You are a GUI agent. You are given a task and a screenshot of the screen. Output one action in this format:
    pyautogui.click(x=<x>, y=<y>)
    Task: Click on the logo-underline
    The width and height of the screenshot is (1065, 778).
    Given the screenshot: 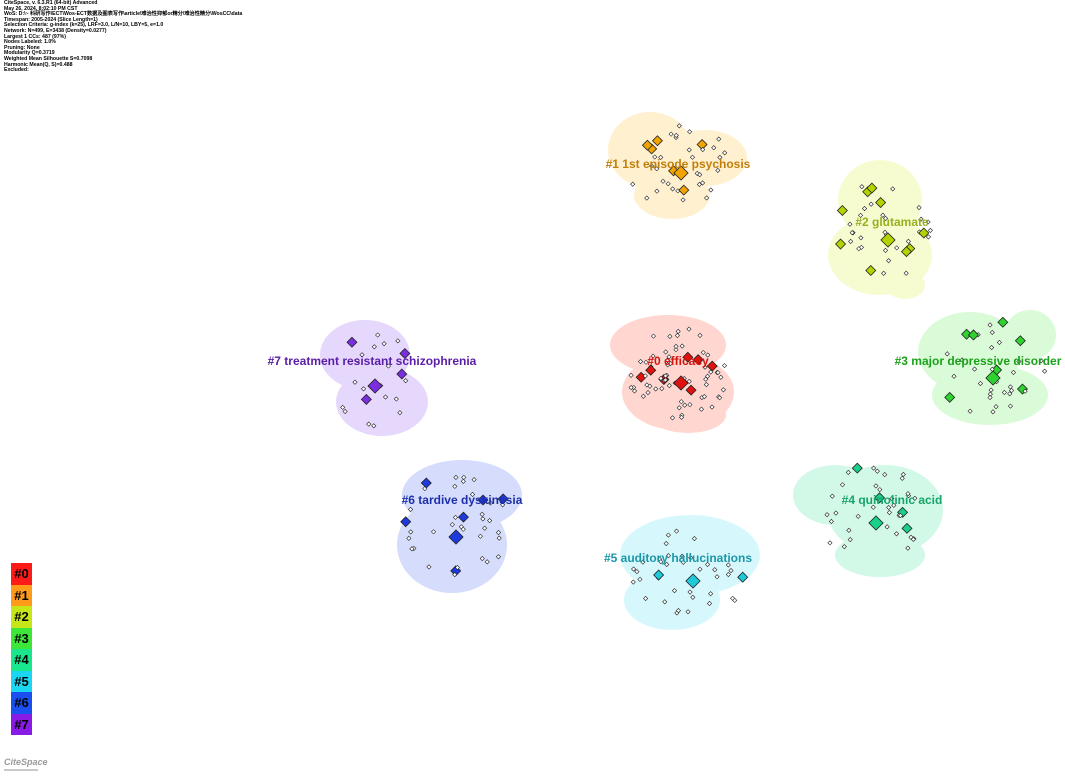 What is the action you would take?
    pyautogui.click(x=21, y=770)
    